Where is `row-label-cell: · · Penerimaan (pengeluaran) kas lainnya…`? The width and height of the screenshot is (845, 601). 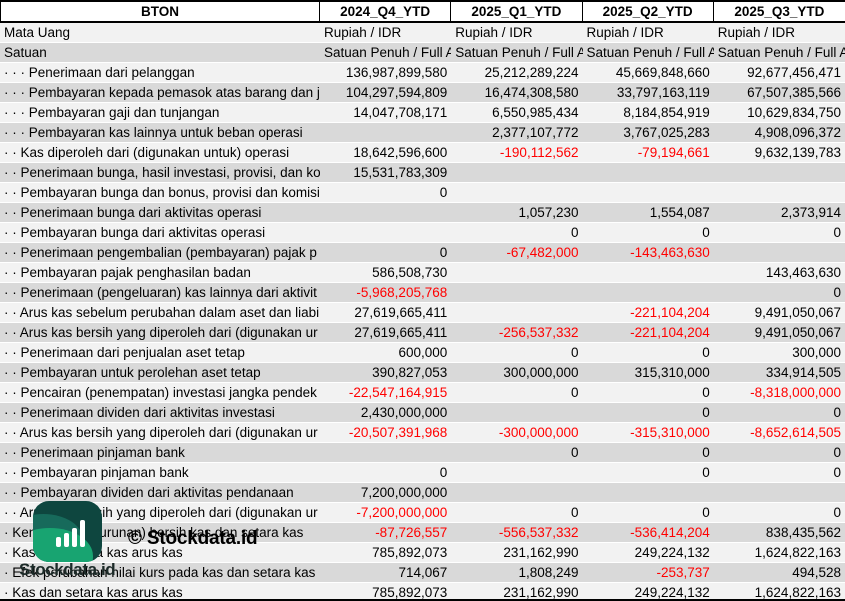 row-label-cell: · · Penerimaan (pengeluaran) kas lainnya… is located at coordinates (160, 292).